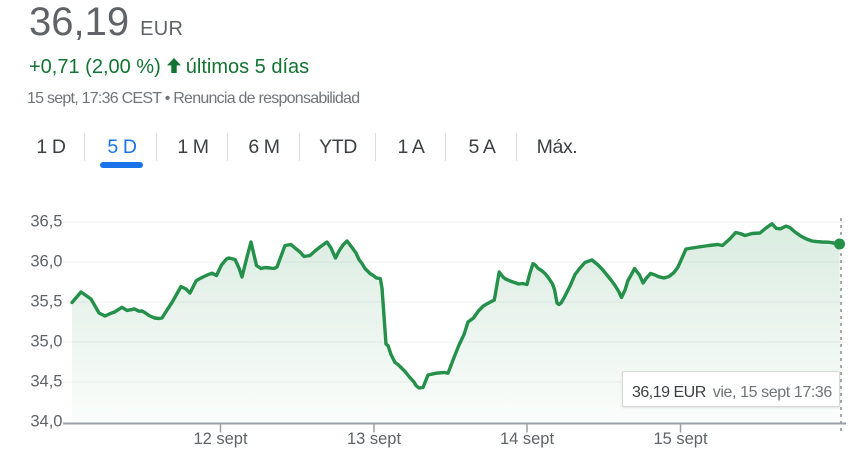 This screenshot has width=857, height=466. What do you see at coordinates (46, 262) in the screenshot?
I see `svg-text: 36,0` at bounding box center [46, 262].